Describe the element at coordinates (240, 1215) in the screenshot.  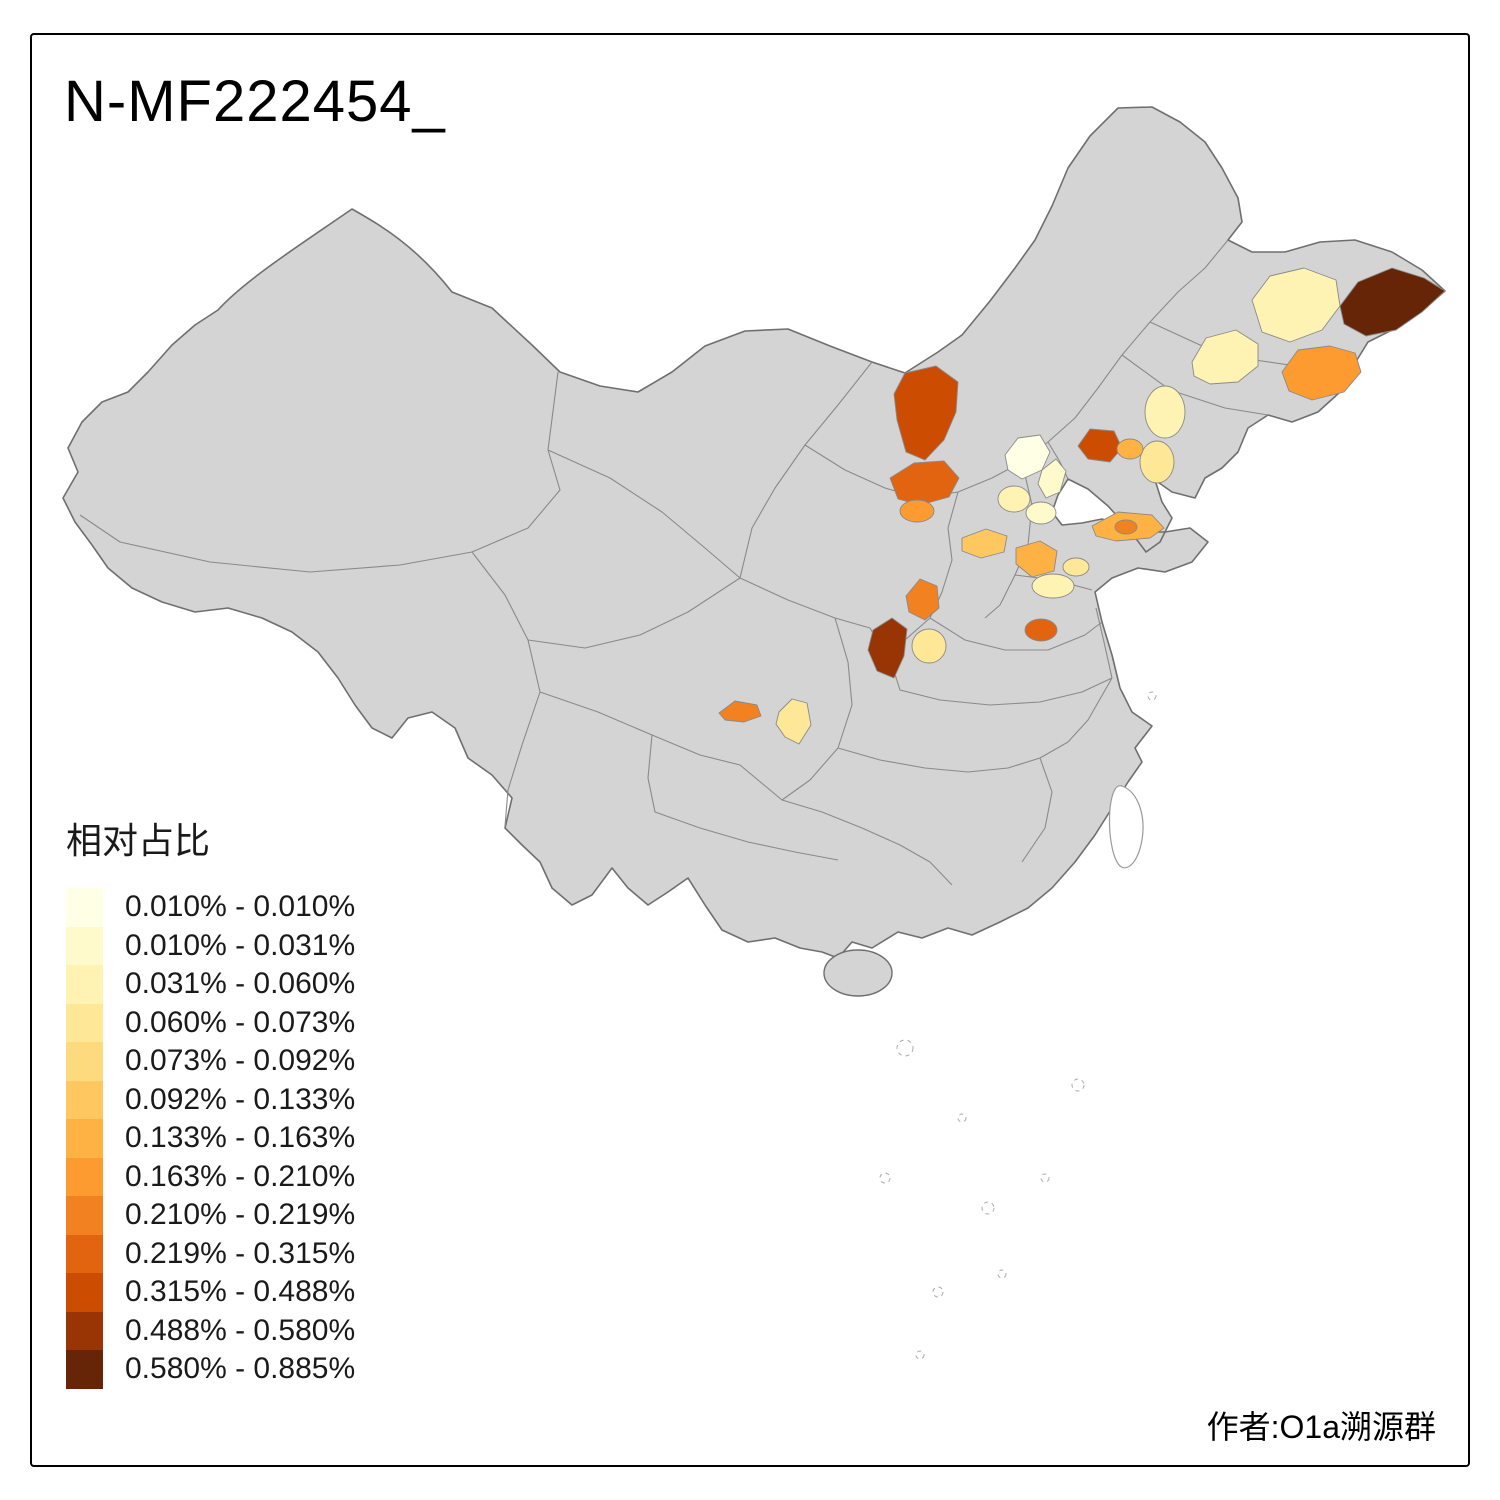
I see `legend-label: 0.210% - 0.219%` at that location.